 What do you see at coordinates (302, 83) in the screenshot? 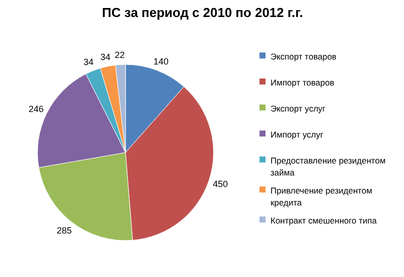
I see `legend-label: Импорт товаров` at bounding box center [302, 83].